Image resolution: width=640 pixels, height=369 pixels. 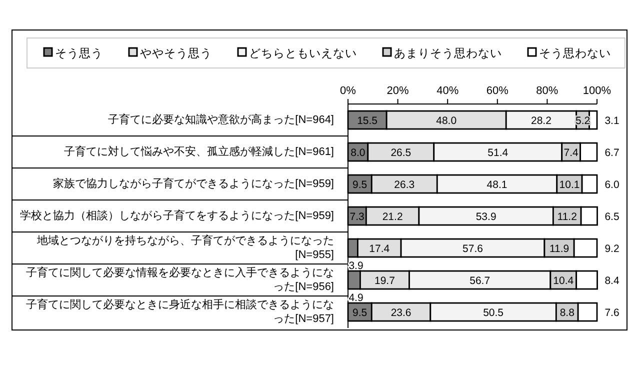 What do you see at coordinates (612, 249) in the screenshot?
I see `data-label: 9.2` at bounding box center [612, 249].